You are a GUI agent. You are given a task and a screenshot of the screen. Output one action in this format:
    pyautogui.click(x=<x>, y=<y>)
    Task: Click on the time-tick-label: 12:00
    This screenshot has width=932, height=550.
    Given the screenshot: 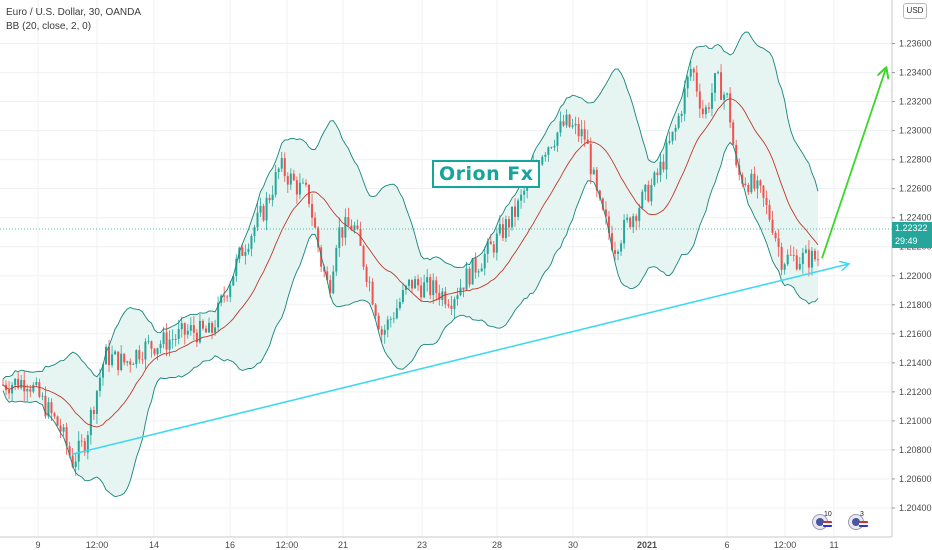 What is the action you would take?
    pyautogui.click(x=785, y=545)
    